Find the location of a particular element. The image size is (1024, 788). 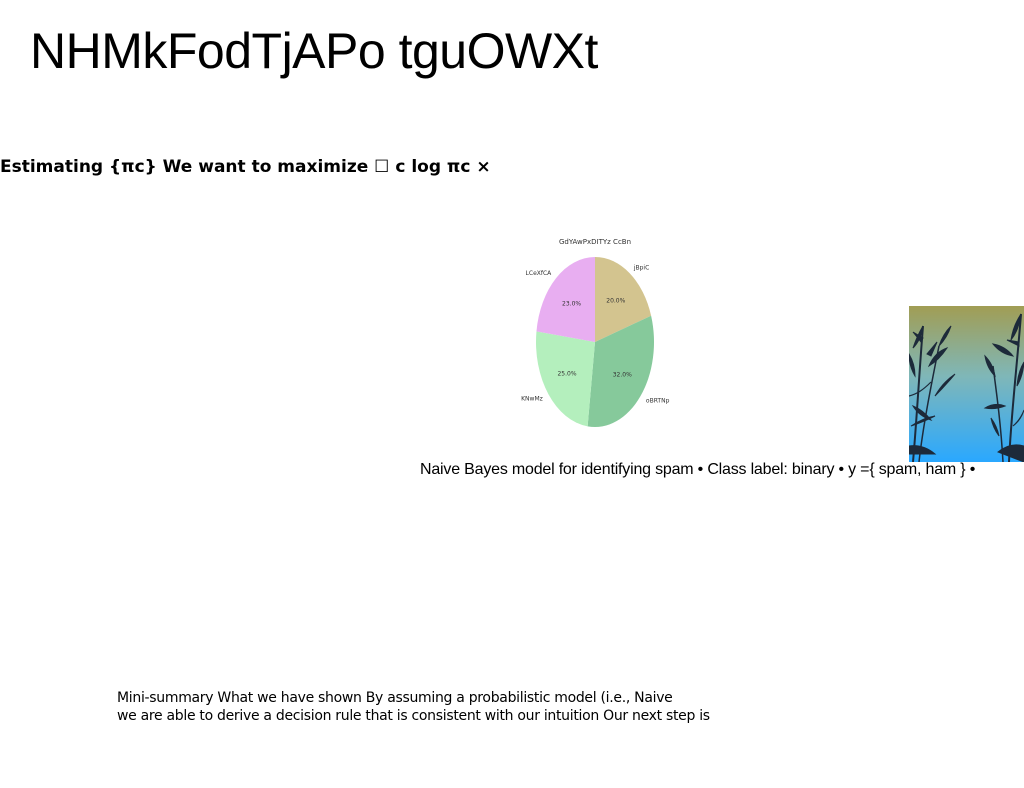

pie-pct-label: 32.0% is located at coordinates (622, 375).